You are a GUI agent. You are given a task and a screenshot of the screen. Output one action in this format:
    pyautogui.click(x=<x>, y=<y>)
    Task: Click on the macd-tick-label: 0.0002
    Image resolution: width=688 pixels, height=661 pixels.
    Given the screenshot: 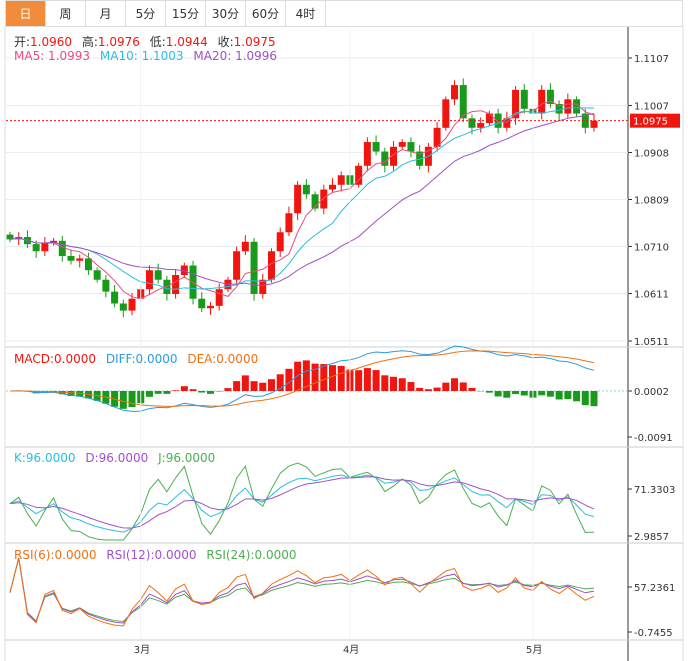 What is the action you would take?
    pyautogui.click(x=651, y=392)
    